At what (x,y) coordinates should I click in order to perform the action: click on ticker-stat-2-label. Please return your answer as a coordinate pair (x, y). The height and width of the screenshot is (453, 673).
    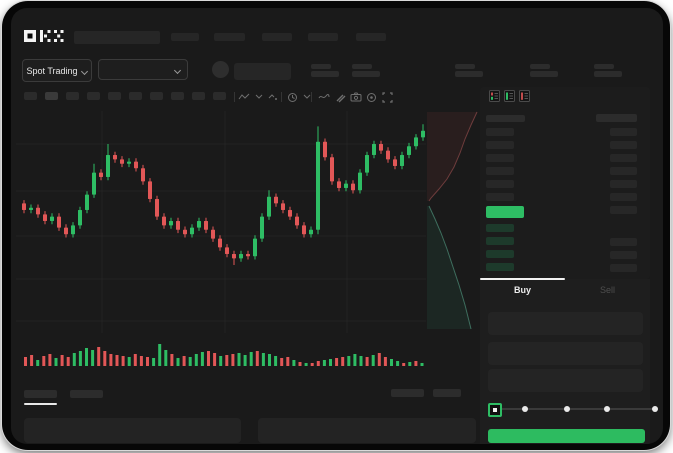
    Looking at the image, I should click on (362, 66).